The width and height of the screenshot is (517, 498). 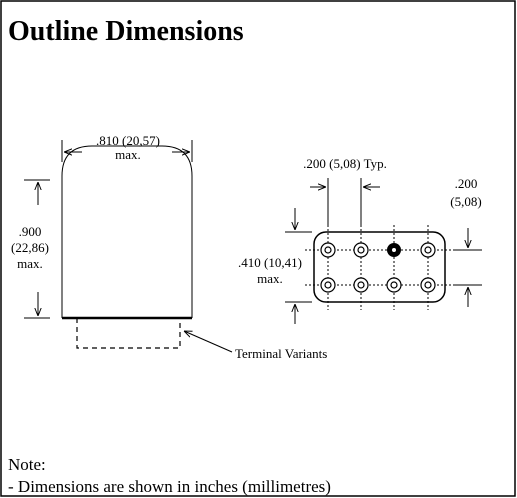 What do you see at coordinates (281, 353) in the screenshot?
I see `callout-label: Terminal Variants` at bounding box center [281, 353].